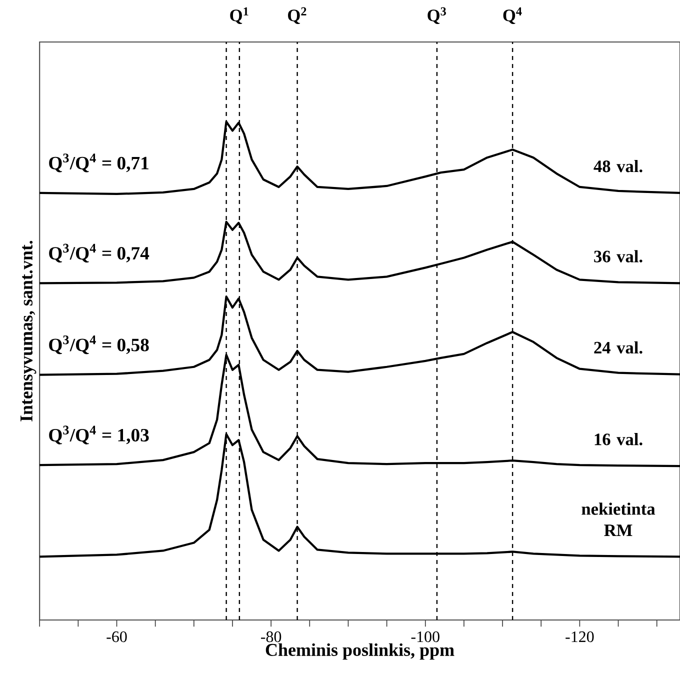 The width and height of the screenshot is (680, 689). Describe the element at coordinates (271, 636) in the screenshot. I see `x-tick-label: -80` at that location.